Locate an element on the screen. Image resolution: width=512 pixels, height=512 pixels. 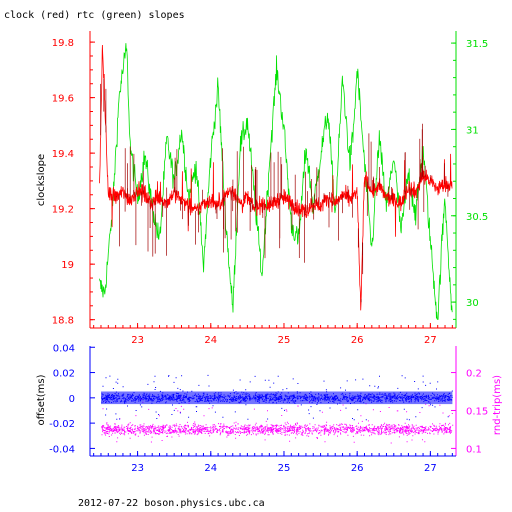
offset-tick-label: -0.04 is located at coordinates (62, 449).